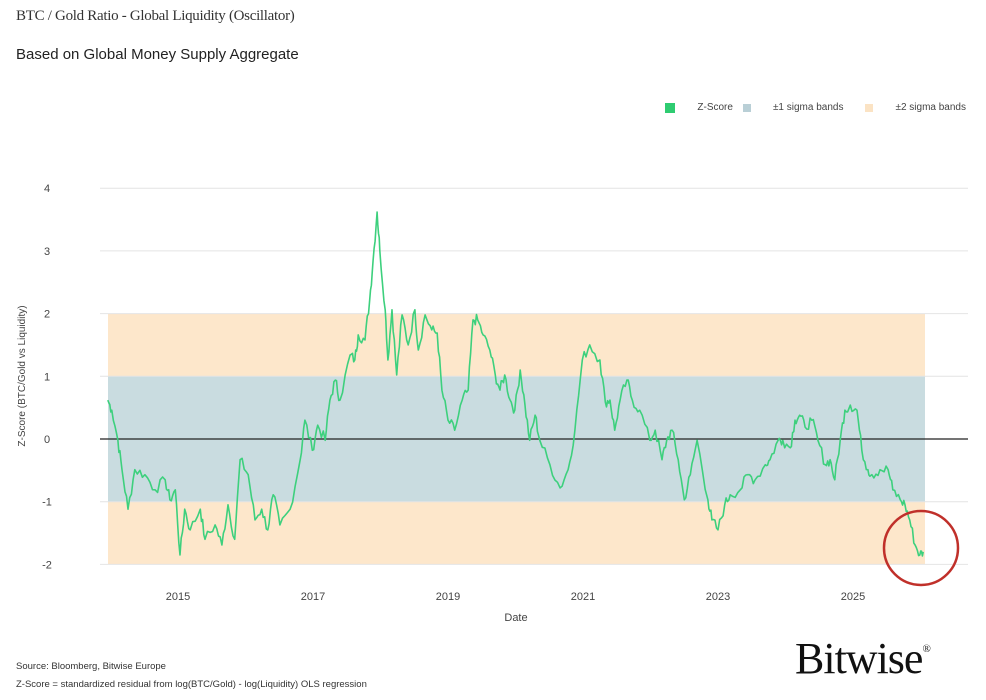 The image size is (986, 700). What do you see at coordinates (448, 597) in the screenshot?
I see `x-tick-label: 2019` at bounding box center [448, 597].